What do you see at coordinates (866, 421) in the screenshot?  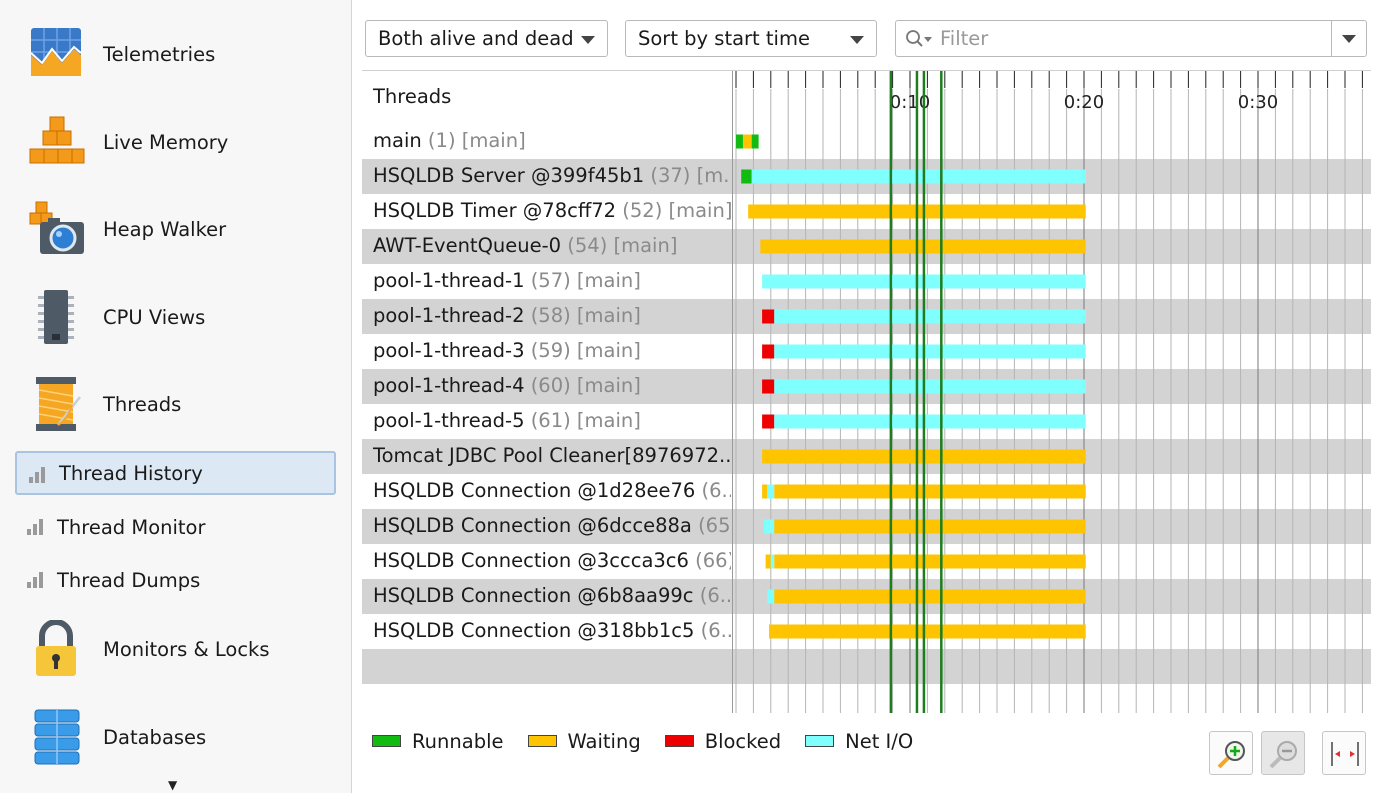 I see `table-row: pool-1-thread-5 (61) [main]` at bounding box center [866, 421].